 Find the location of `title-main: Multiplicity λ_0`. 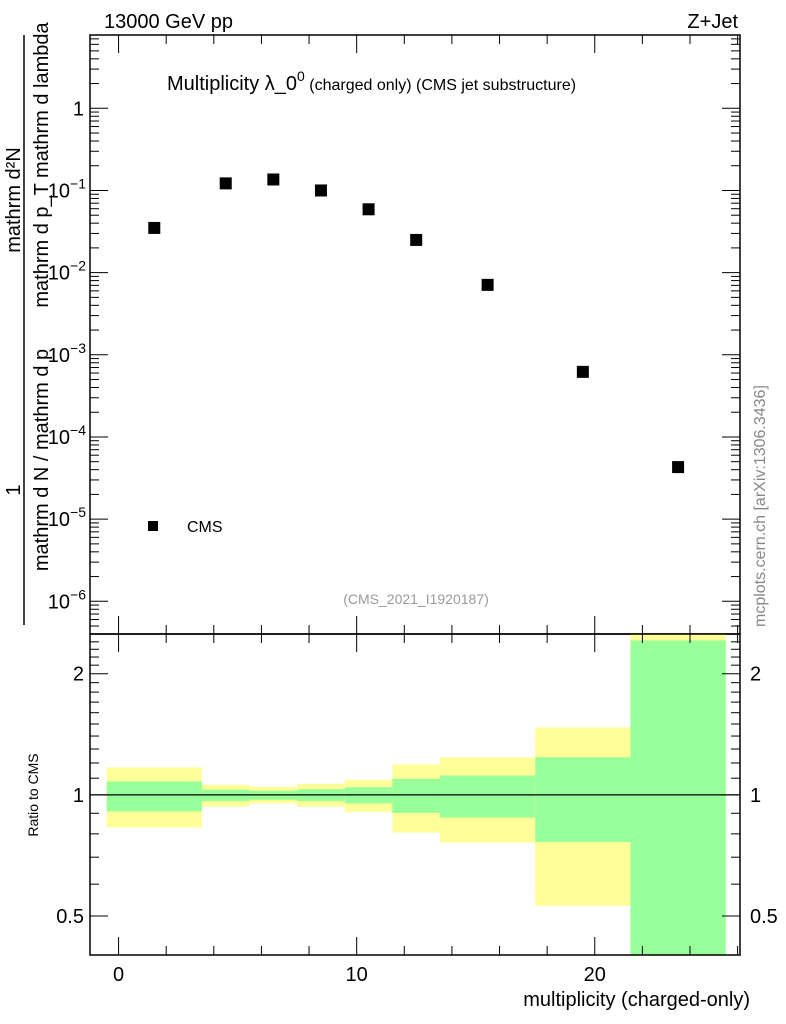

title-main: Multiplicity λ_0 is located at coordinates (232, 84).